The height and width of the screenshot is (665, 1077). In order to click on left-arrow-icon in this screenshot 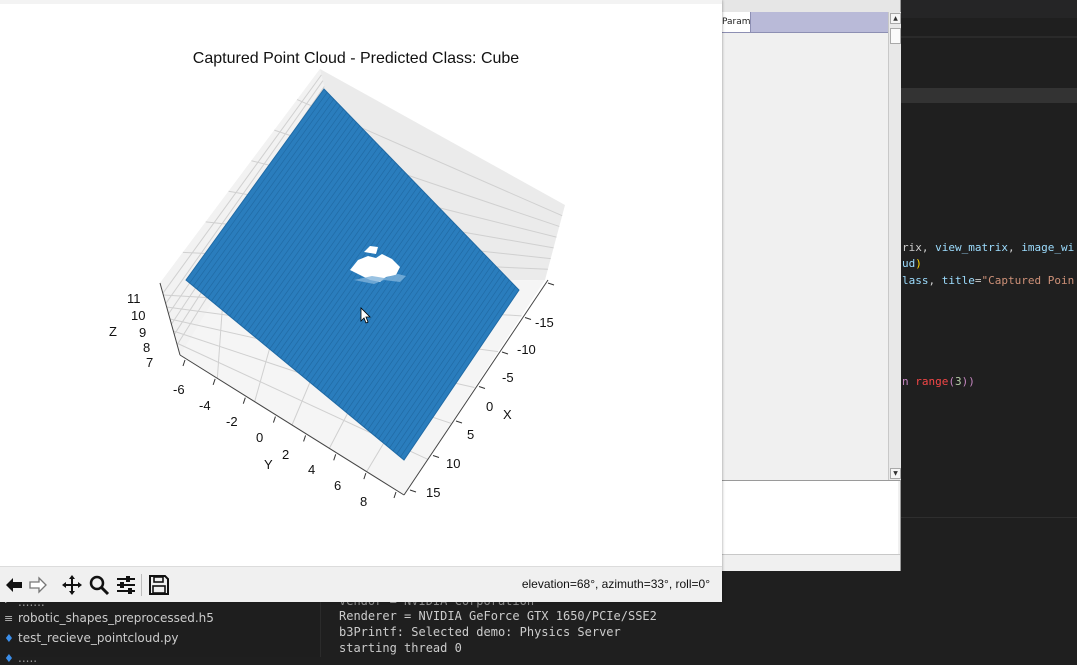, I will do `click(14, 585)`.